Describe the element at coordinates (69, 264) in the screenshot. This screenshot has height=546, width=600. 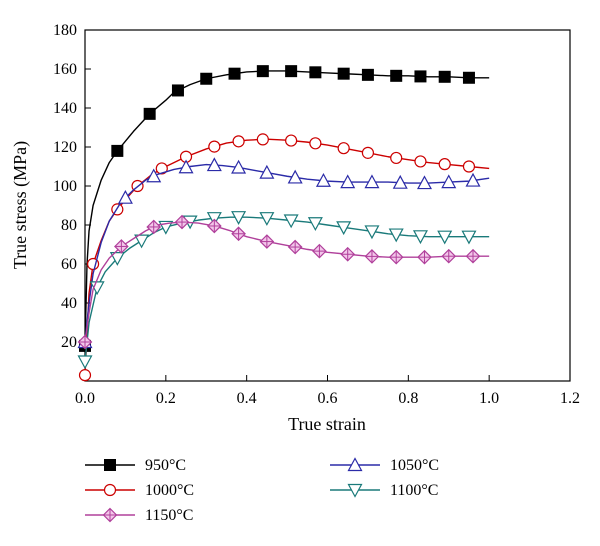
I see `y-tick-label: 60` at that location.